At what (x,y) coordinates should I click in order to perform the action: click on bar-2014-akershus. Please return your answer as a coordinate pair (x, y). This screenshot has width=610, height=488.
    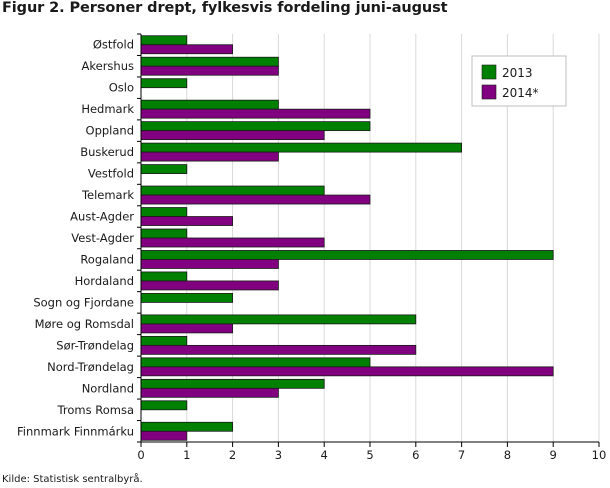
    Looking at the image, I should click on (209, 70).